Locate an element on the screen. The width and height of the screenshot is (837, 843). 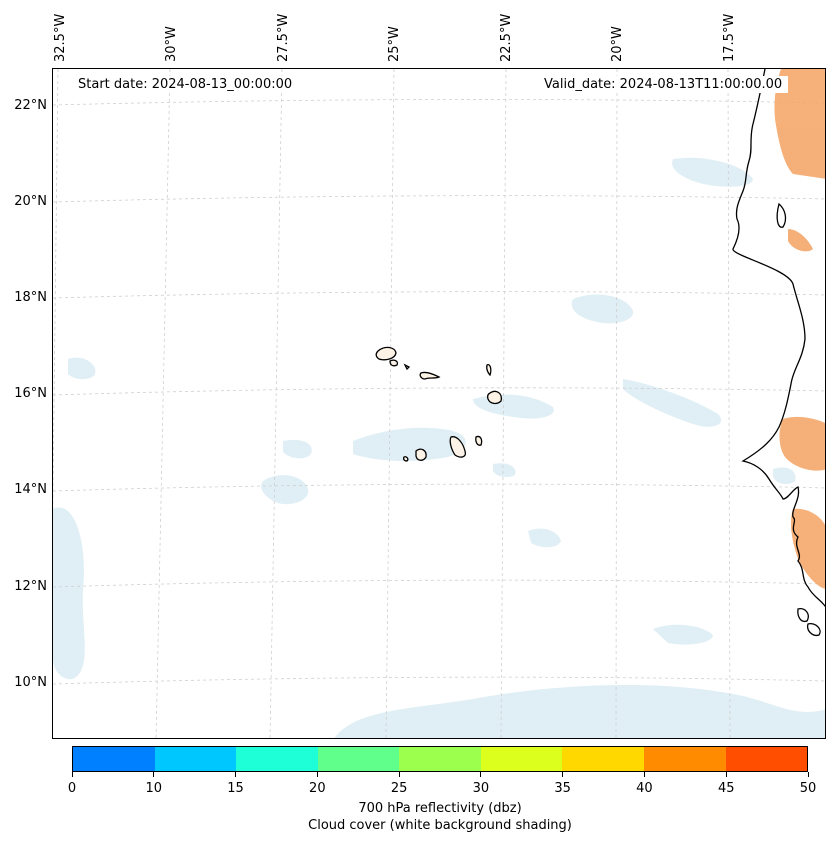
island-sao-vicente is located at coordinates (394, 363).